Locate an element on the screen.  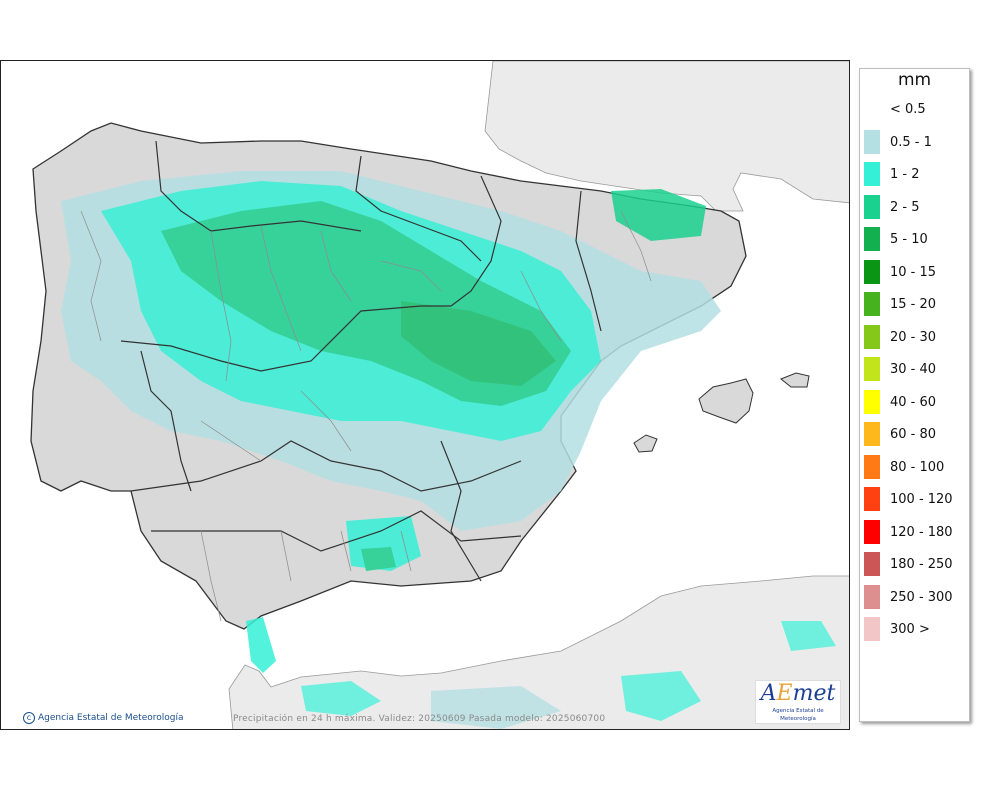
legend-label: 15 - 20 is located at coordinates (913, 304).